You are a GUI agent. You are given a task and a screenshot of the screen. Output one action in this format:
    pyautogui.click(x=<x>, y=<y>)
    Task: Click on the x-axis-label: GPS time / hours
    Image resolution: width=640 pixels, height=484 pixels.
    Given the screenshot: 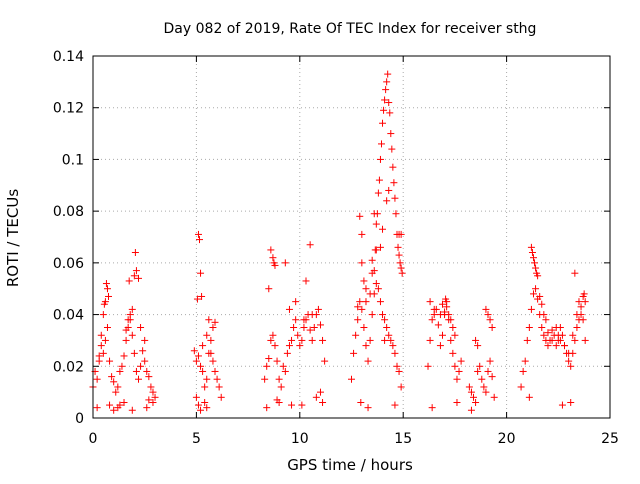 What is the action you would take?
    pyautogui.click(x=350, y=465)
    